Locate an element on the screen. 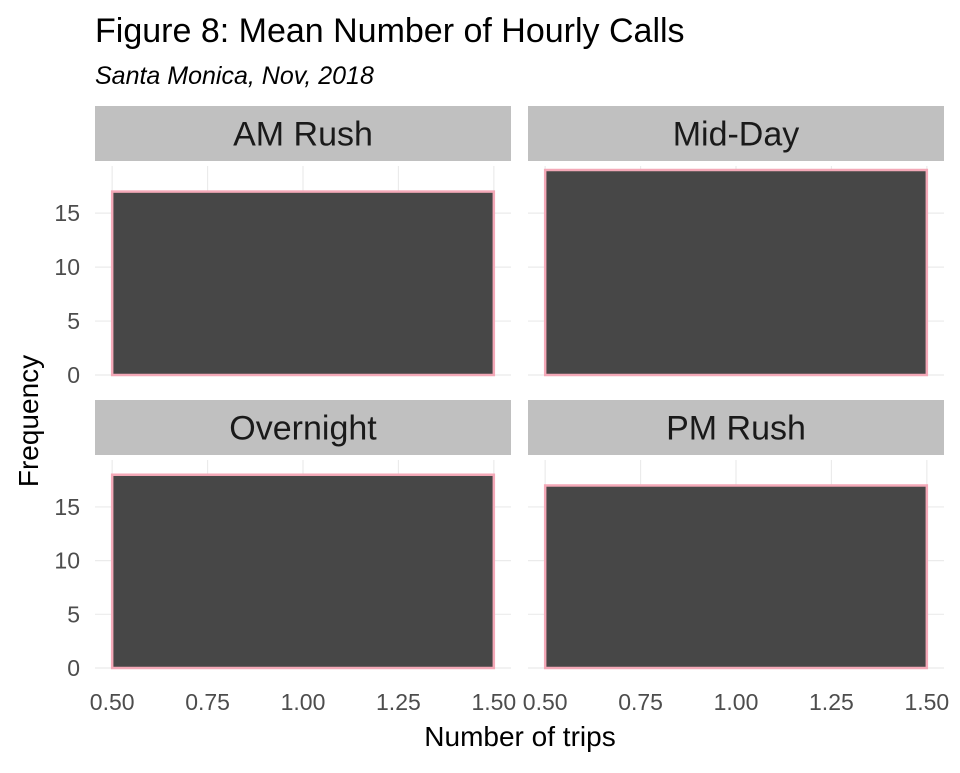 This screenshot has height=773, width=960. strip-overnight is located at coordinates (303, 427).